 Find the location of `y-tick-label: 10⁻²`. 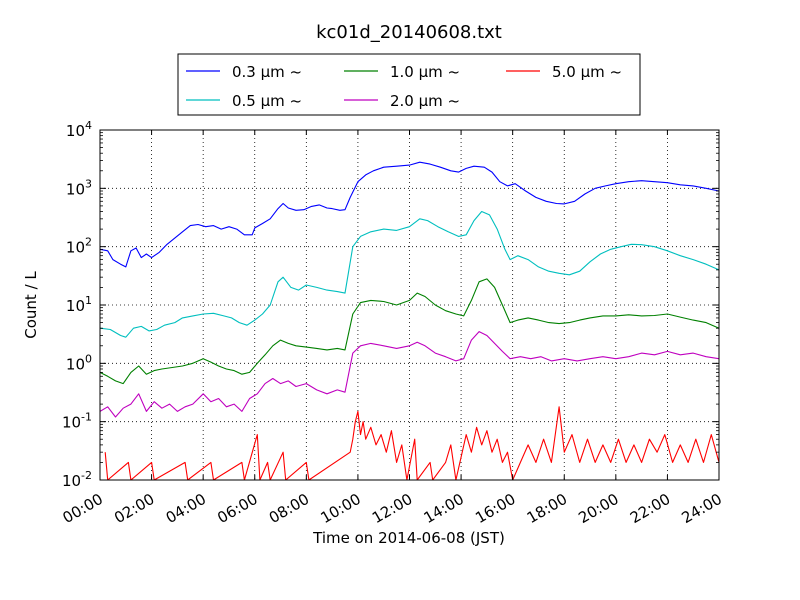

y-tick-label: 10⁻² is located at coordinates (77, 479).